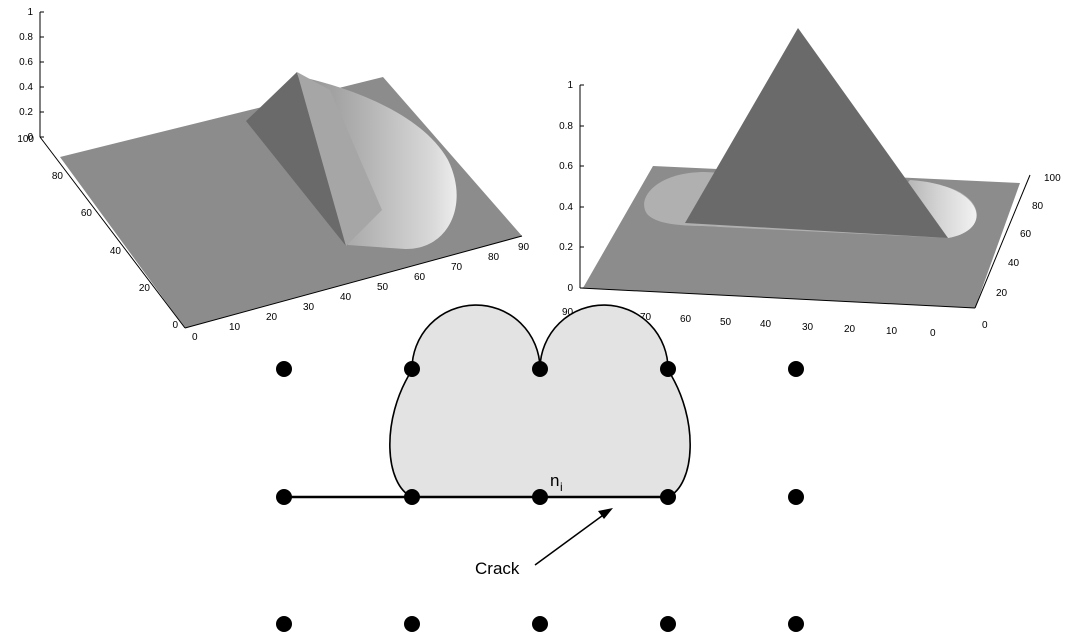 This screenshot has width=1074, height=636. What do you see at coordinates (420, 277) in the screenshot?
I see `left-x-tick-label: 60` at bounding box center [420, 277].